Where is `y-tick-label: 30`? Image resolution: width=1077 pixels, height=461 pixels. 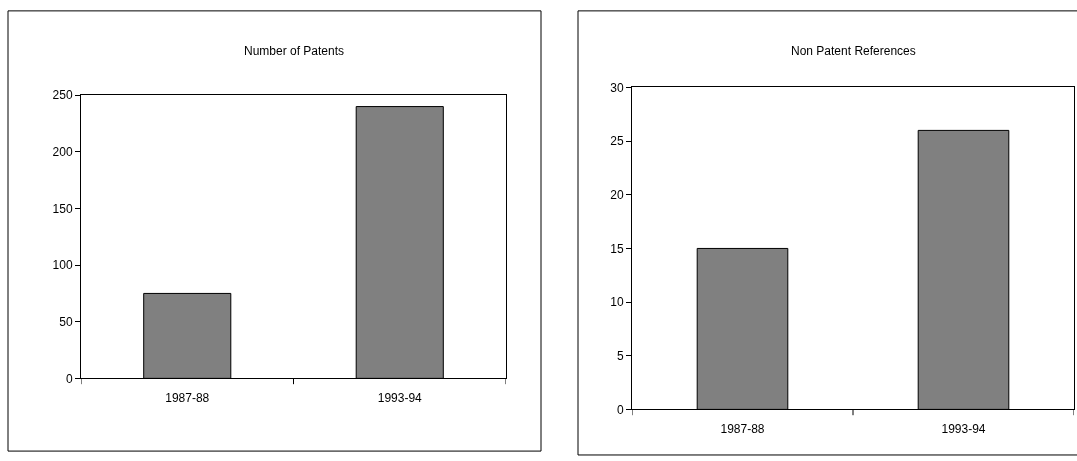
y-tick-label: 30 is located at coordinates (617, 87).